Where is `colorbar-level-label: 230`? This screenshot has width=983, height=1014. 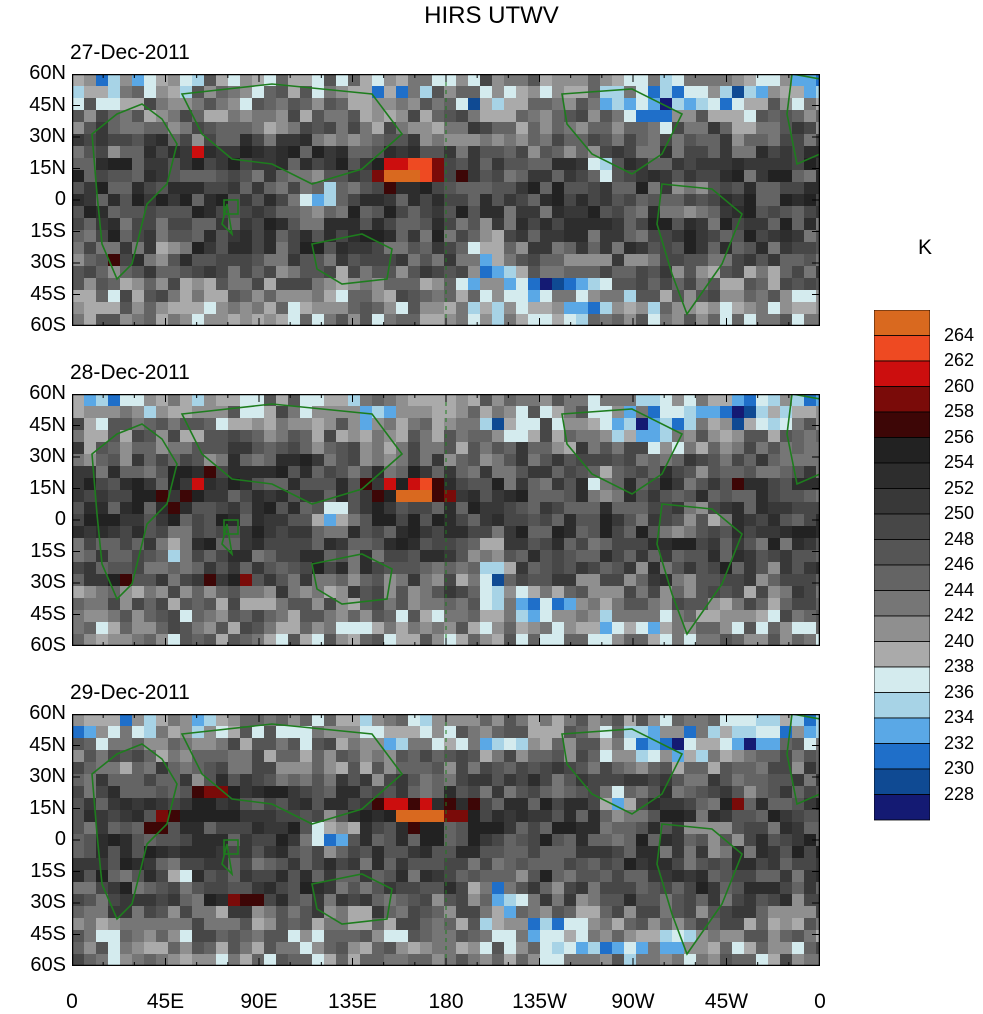
colorbar-level-label: 230 is located at coordinates (959, 768).